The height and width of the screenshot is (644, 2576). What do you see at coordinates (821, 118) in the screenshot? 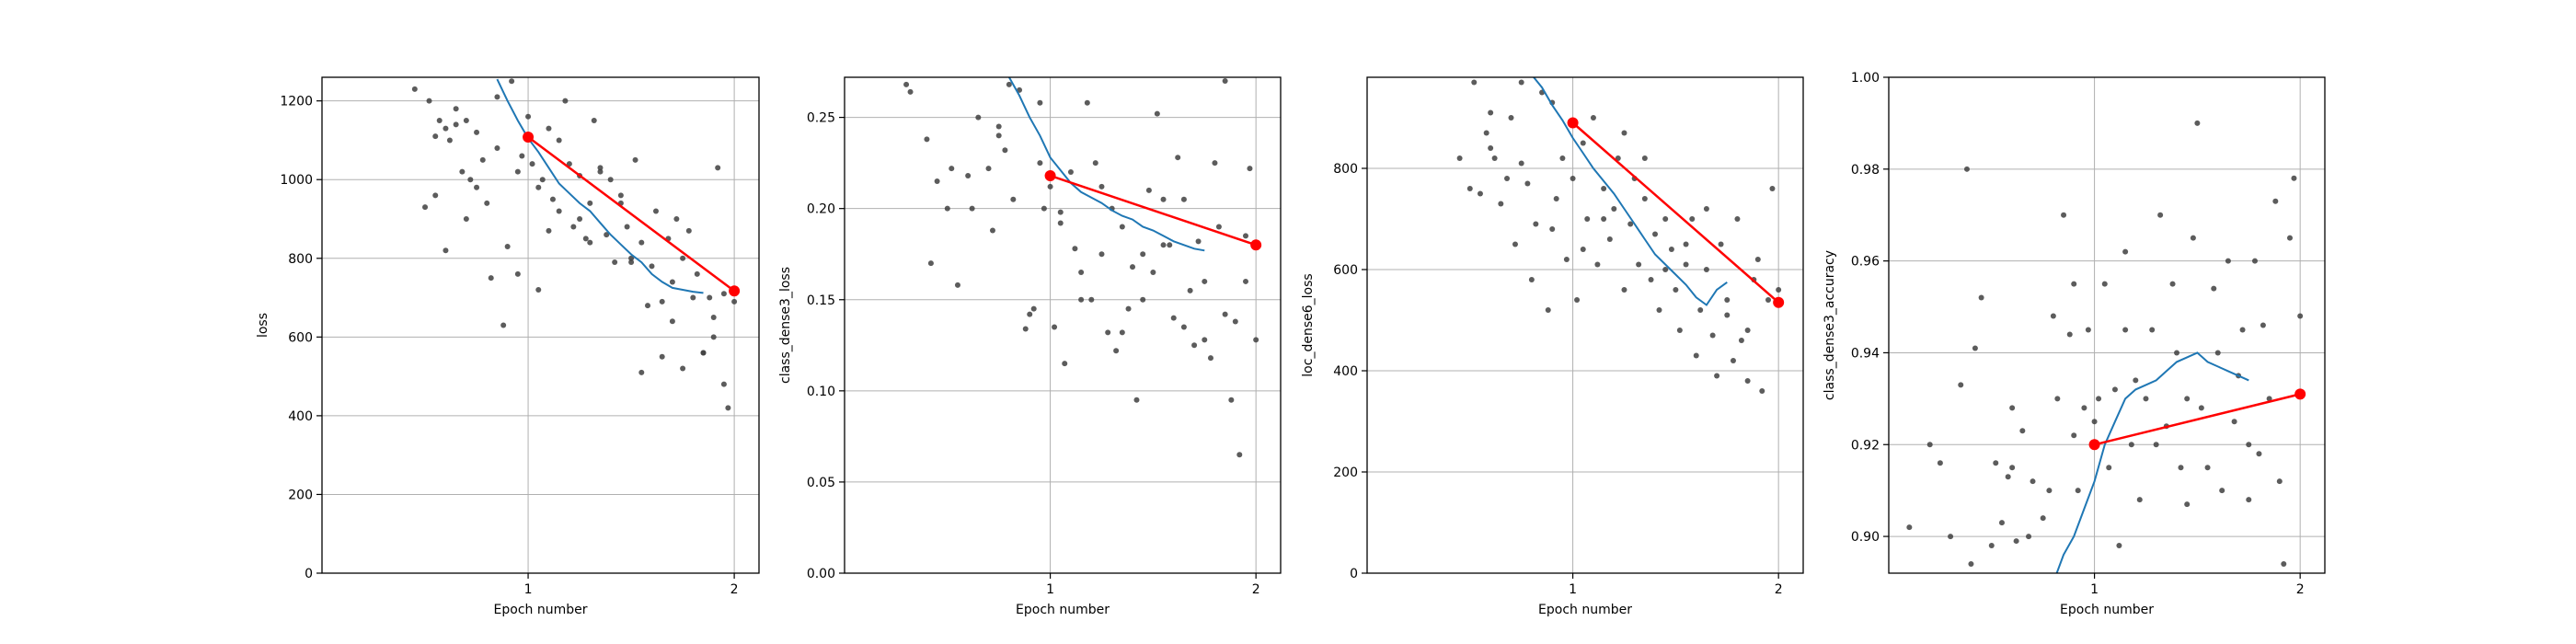
I see `y-tick-label: 0.25` at bounding box center [821, 118].